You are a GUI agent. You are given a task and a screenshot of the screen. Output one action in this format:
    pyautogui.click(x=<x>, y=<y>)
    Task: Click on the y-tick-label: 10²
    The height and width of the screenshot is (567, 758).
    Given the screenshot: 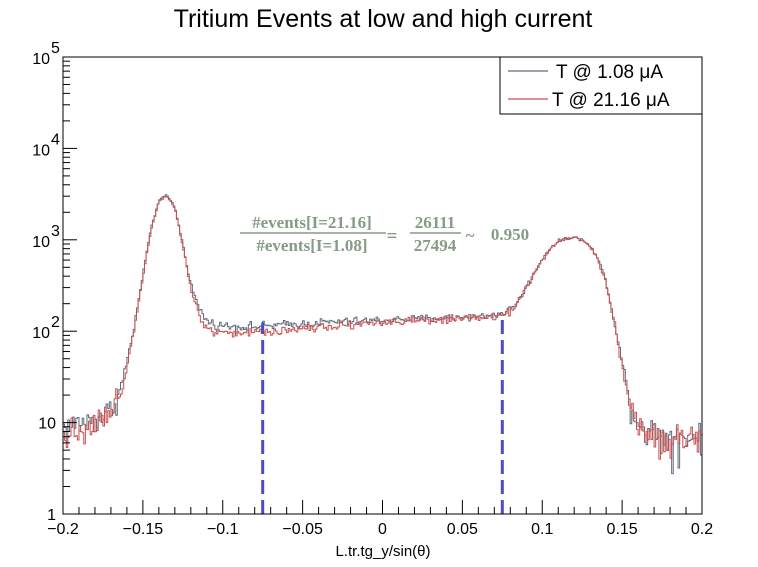 What is the action you would take?
    pyautogui.click(x=46, y=328)
    